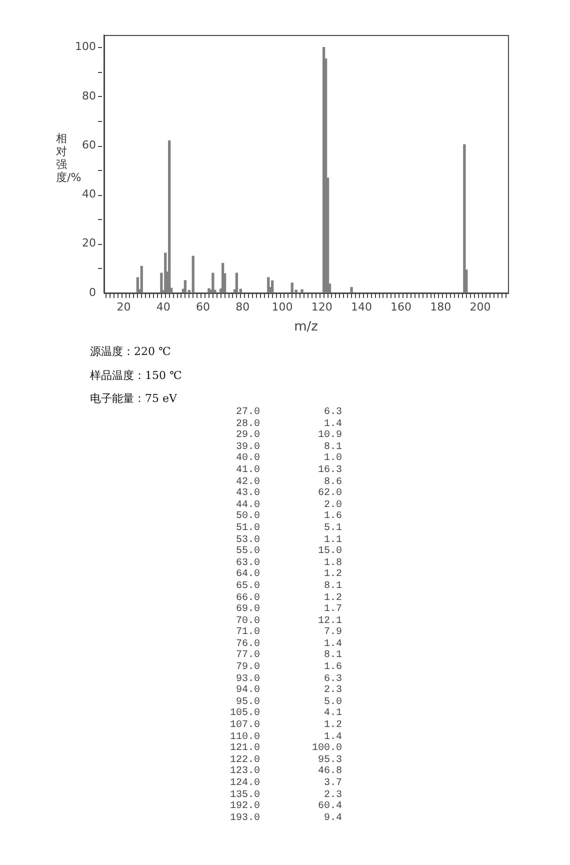 The height and width of the screenshot is (865, 570). Describe the element at coordinates (333, 540) in the screenshot. I see `text: 1.1` at that location.